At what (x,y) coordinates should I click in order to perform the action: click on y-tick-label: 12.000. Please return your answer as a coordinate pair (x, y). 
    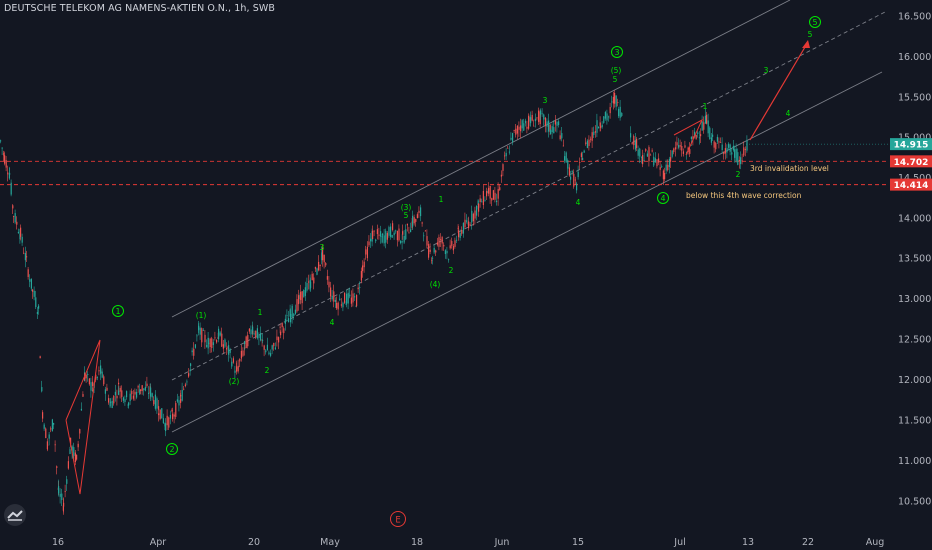
    Looking at the image, I should click on (914, 380).